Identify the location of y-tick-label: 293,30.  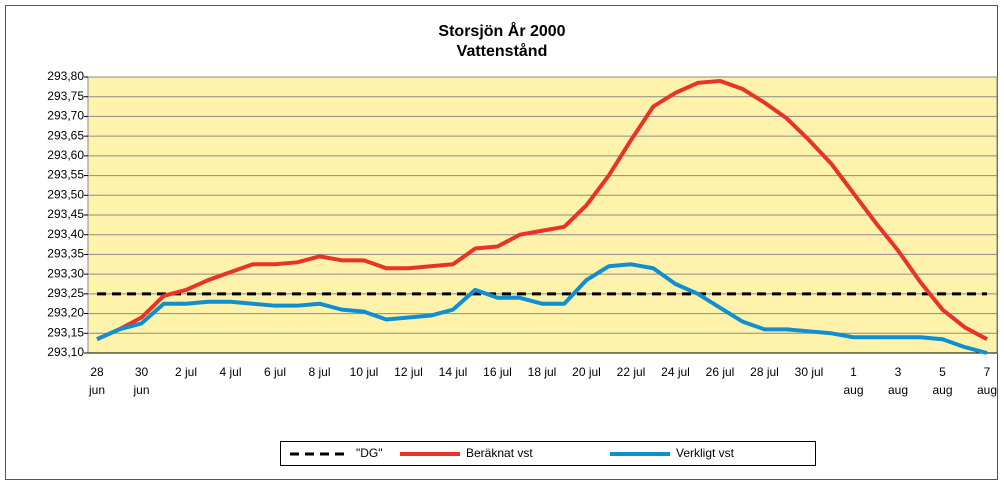
(65, 273).